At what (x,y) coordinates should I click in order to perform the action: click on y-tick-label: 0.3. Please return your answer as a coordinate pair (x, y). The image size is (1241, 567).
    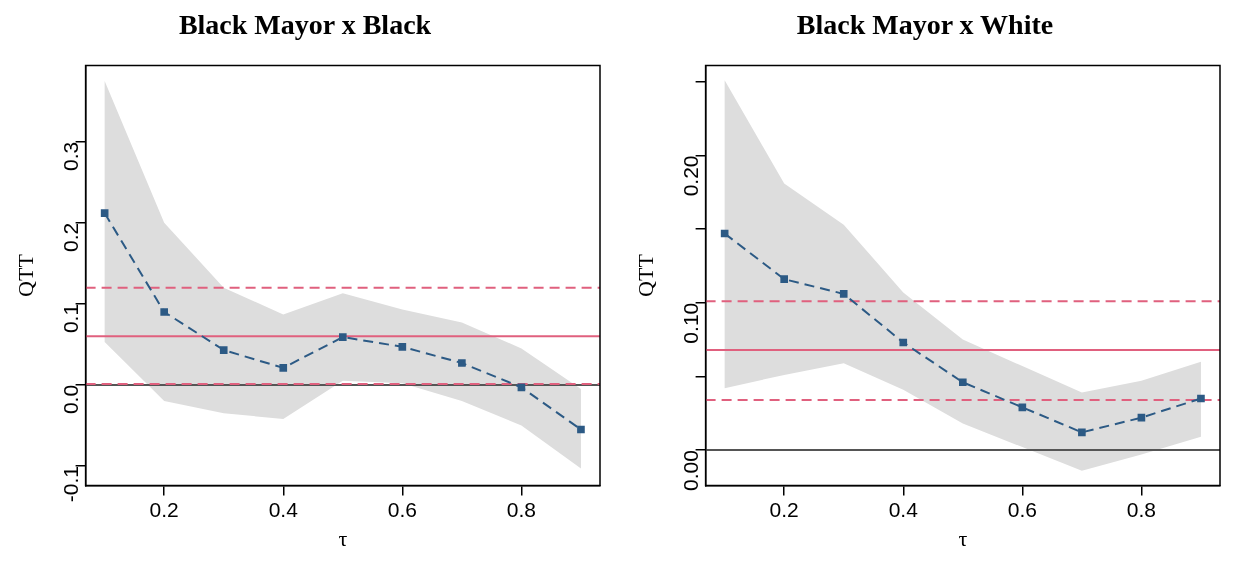
    Looking at the image, I should click on (71, 156).